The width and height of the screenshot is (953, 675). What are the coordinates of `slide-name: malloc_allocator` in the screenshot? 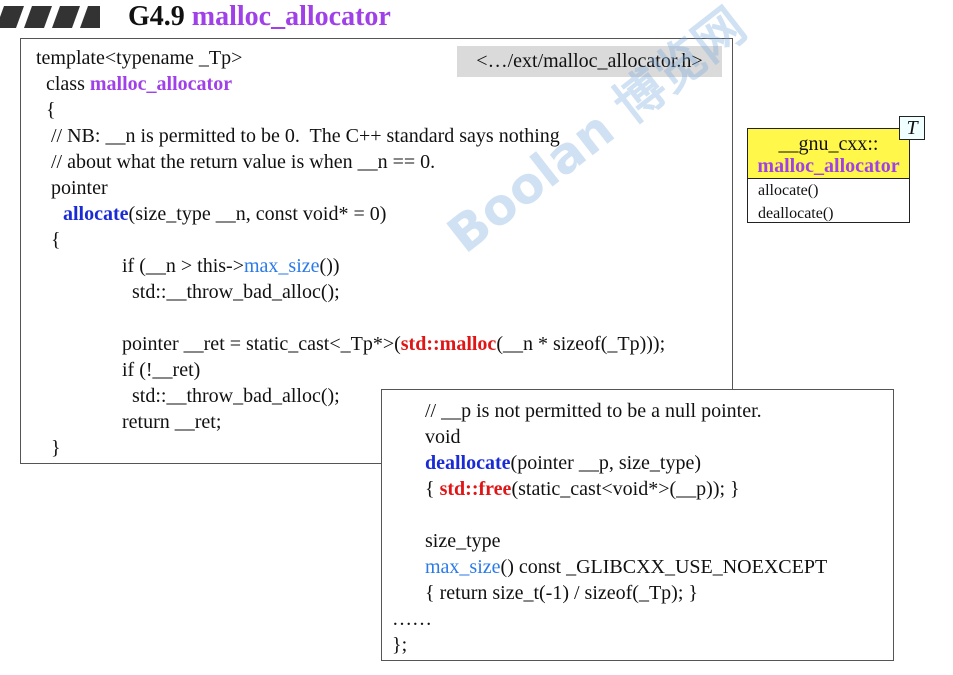 It's located at (291, 16).